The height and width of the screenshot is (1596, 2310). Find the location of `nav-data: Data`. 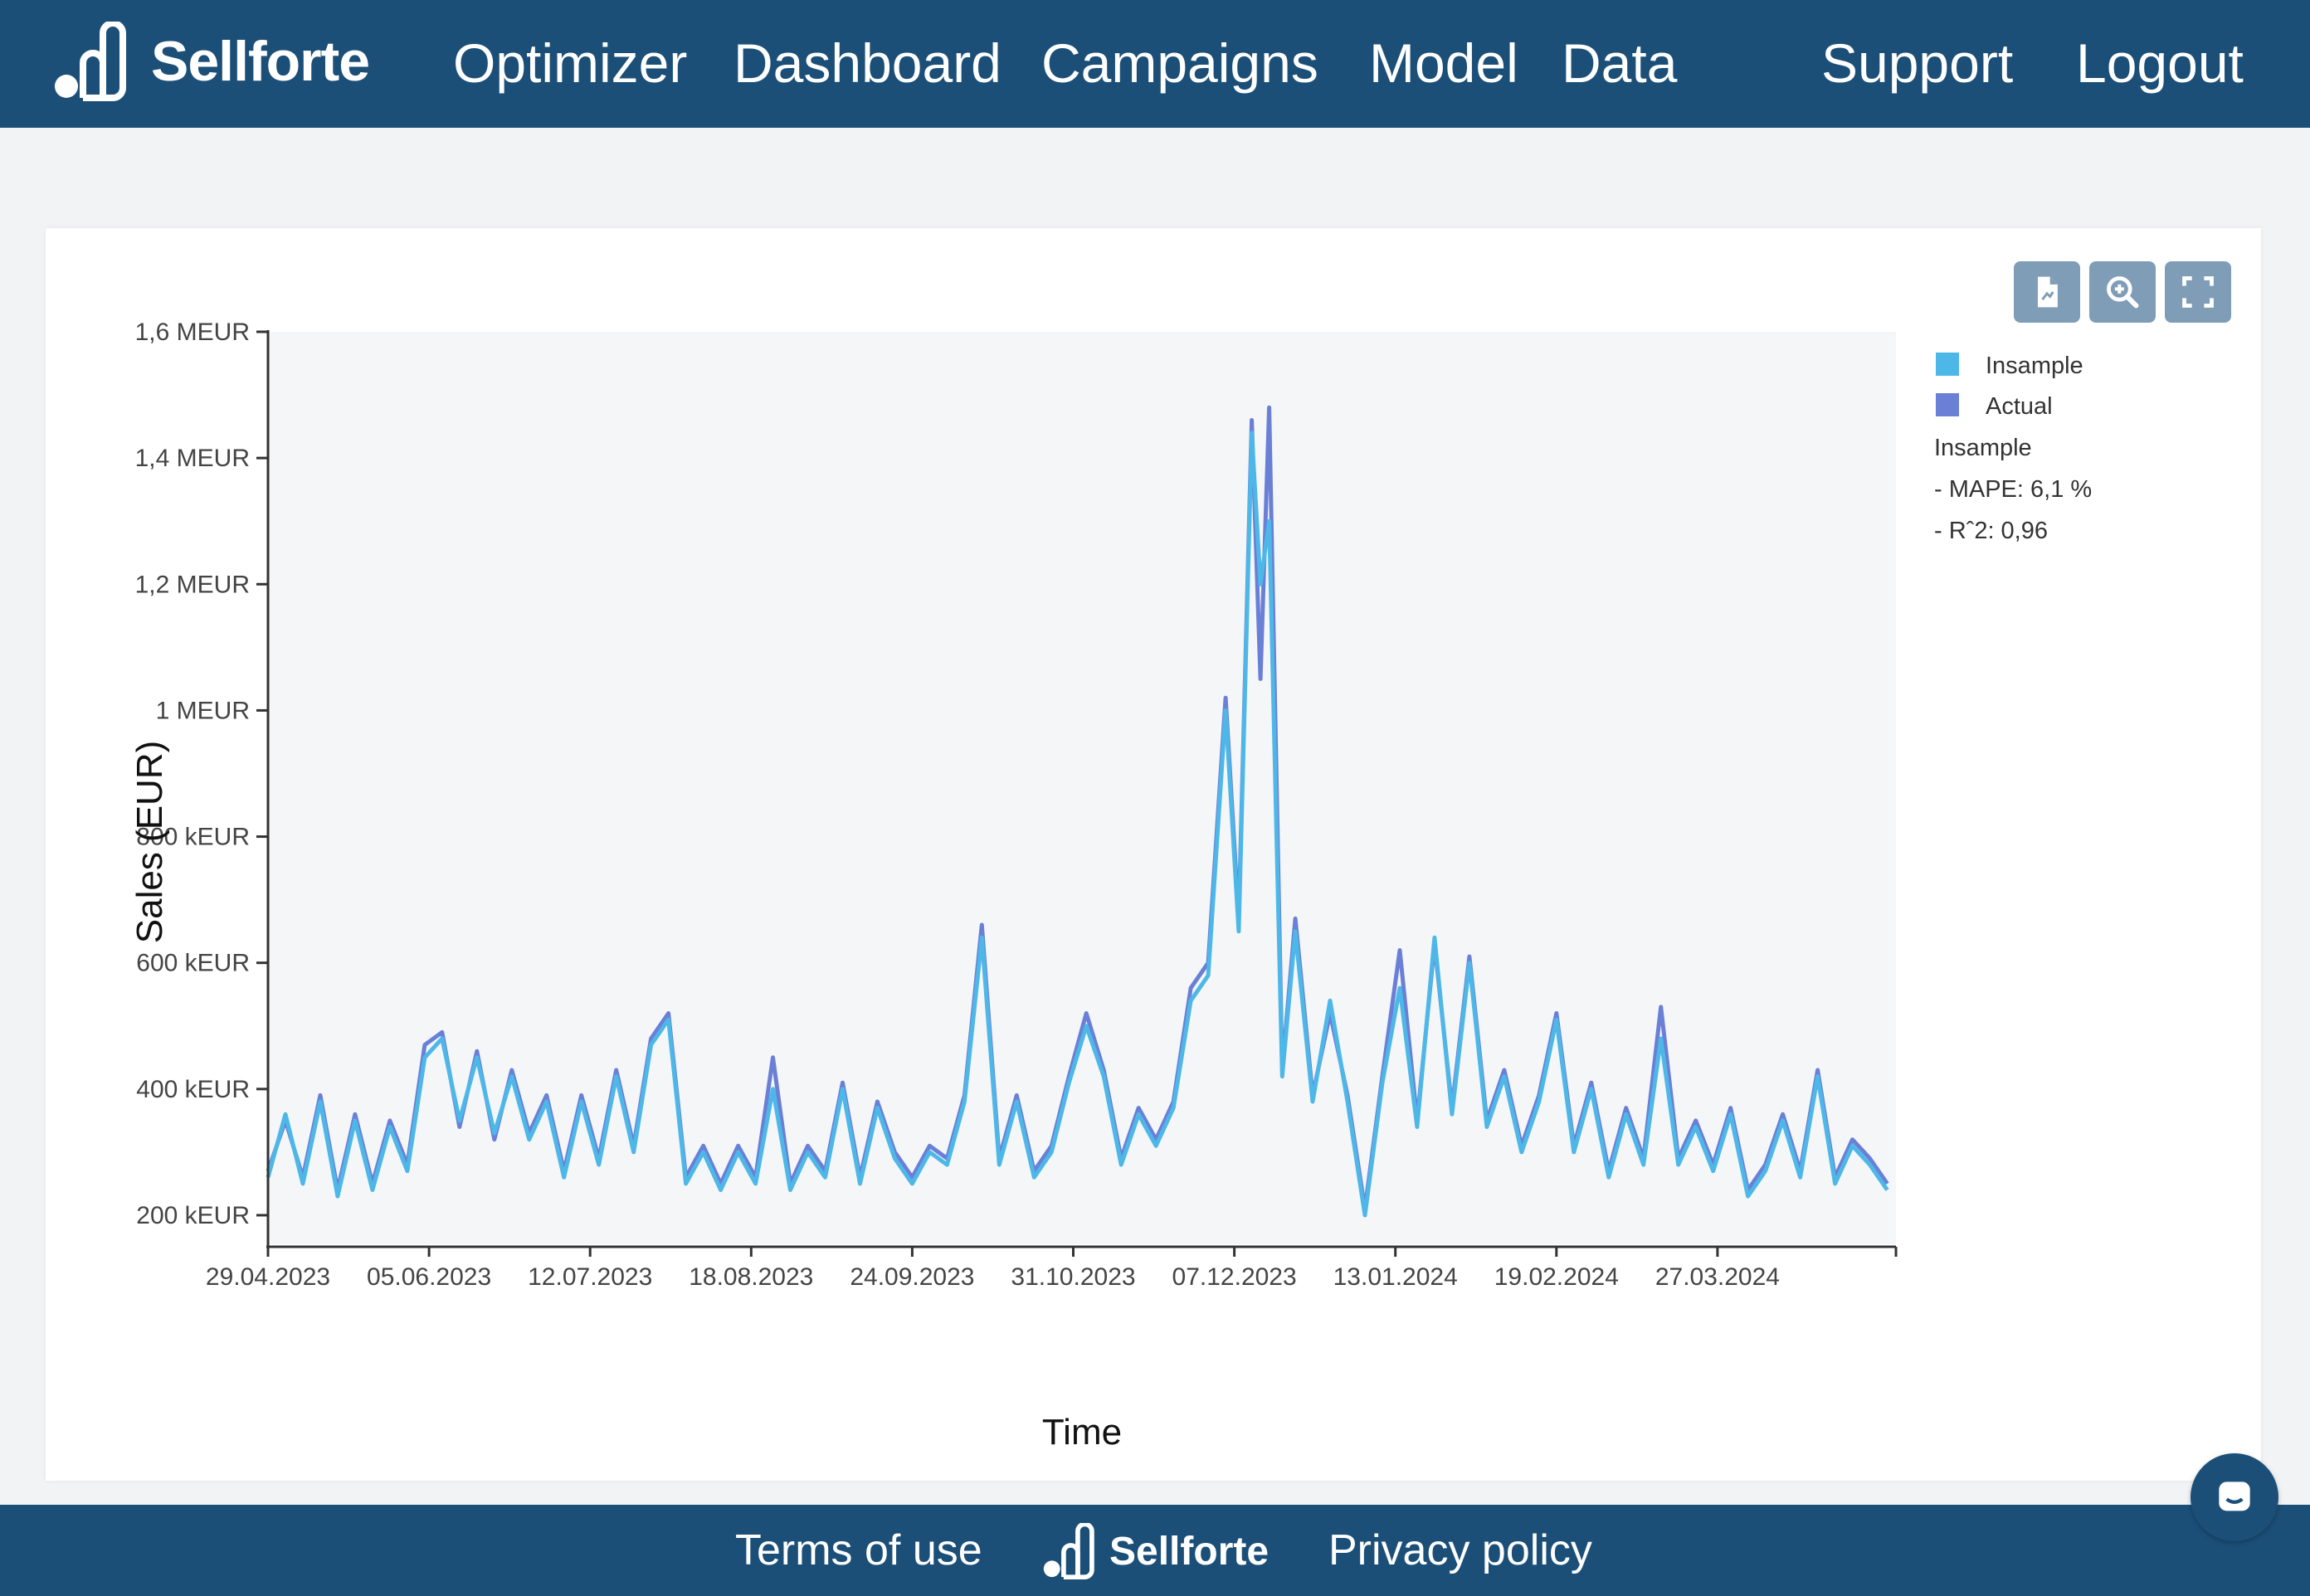

nav-data: Data is located at coordinates (1620, 63).